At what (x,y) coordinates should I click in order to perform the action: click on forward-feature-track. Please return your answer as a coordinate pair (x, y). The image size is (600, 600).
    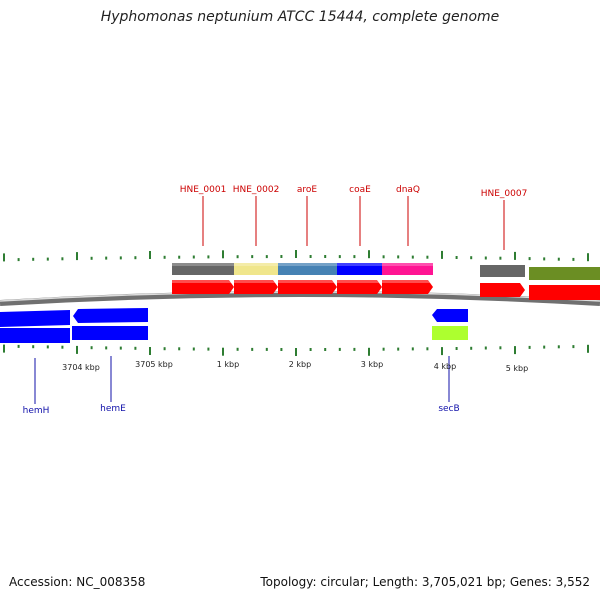
    Looking at the image, I should click on (386, 271).